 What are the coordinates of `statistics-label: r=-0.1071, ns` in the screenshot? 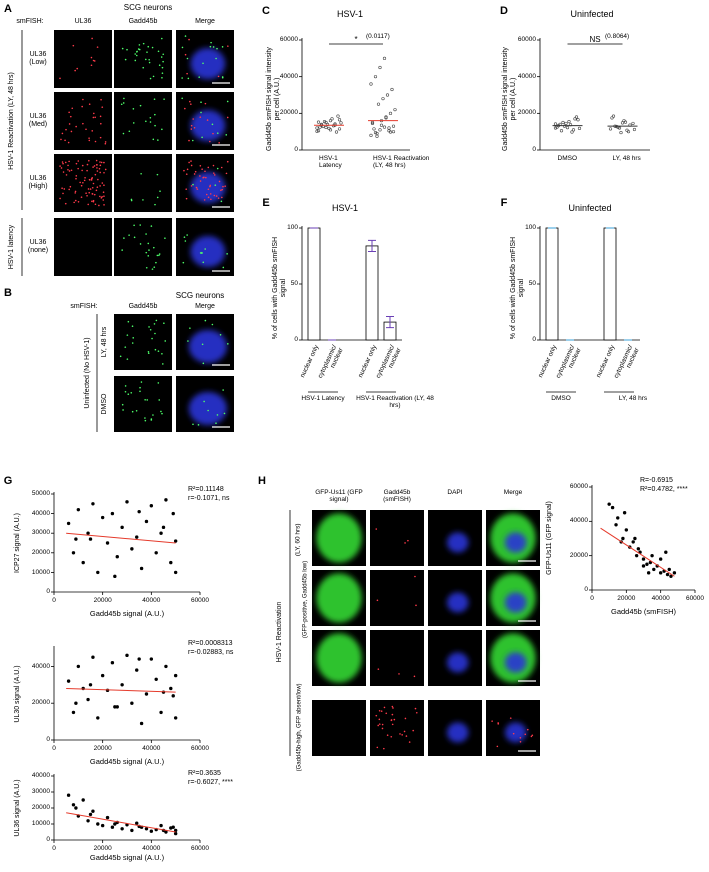 It's located at (209, 498).